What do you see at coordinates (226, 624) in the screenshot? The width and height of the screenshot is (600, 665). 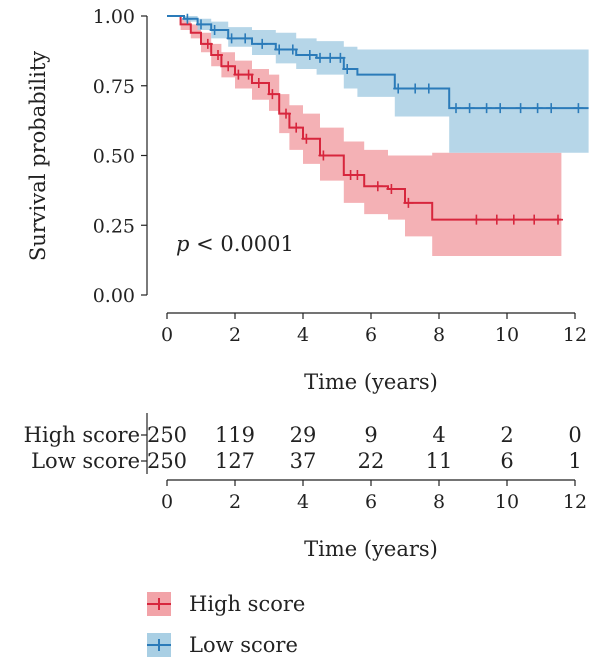 I see `legend: High score Low score` at bounding box center [226, 624].